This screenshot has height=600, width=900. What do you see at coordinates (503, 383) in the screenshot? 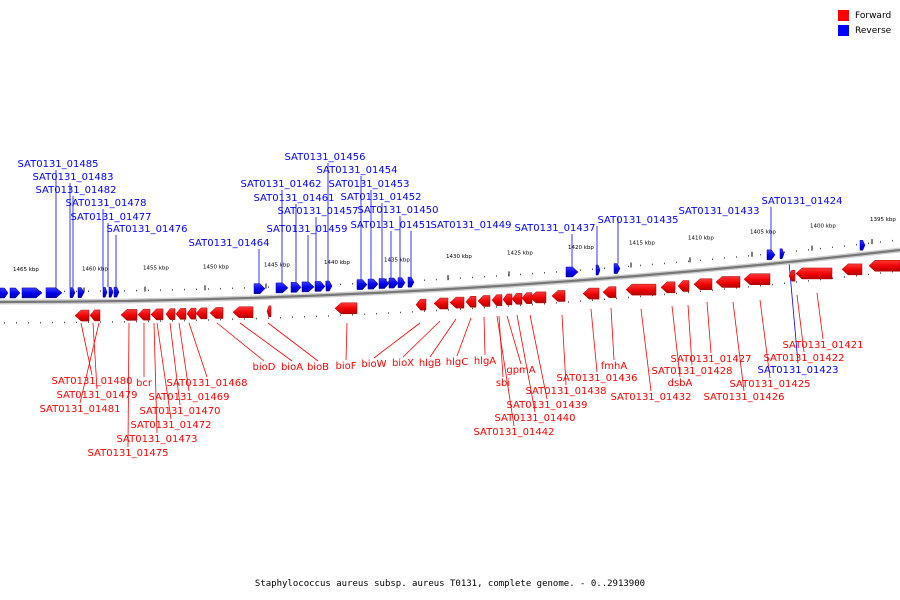
I see `forward-gene-label: sbi` at bounding box center [503, 383].